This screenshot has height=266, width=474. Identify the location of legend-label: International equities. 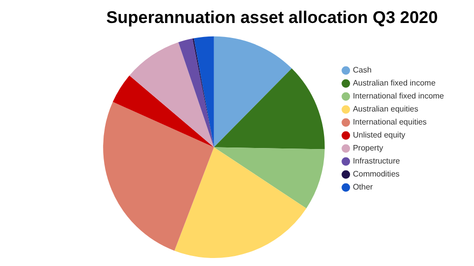
(389, 122).